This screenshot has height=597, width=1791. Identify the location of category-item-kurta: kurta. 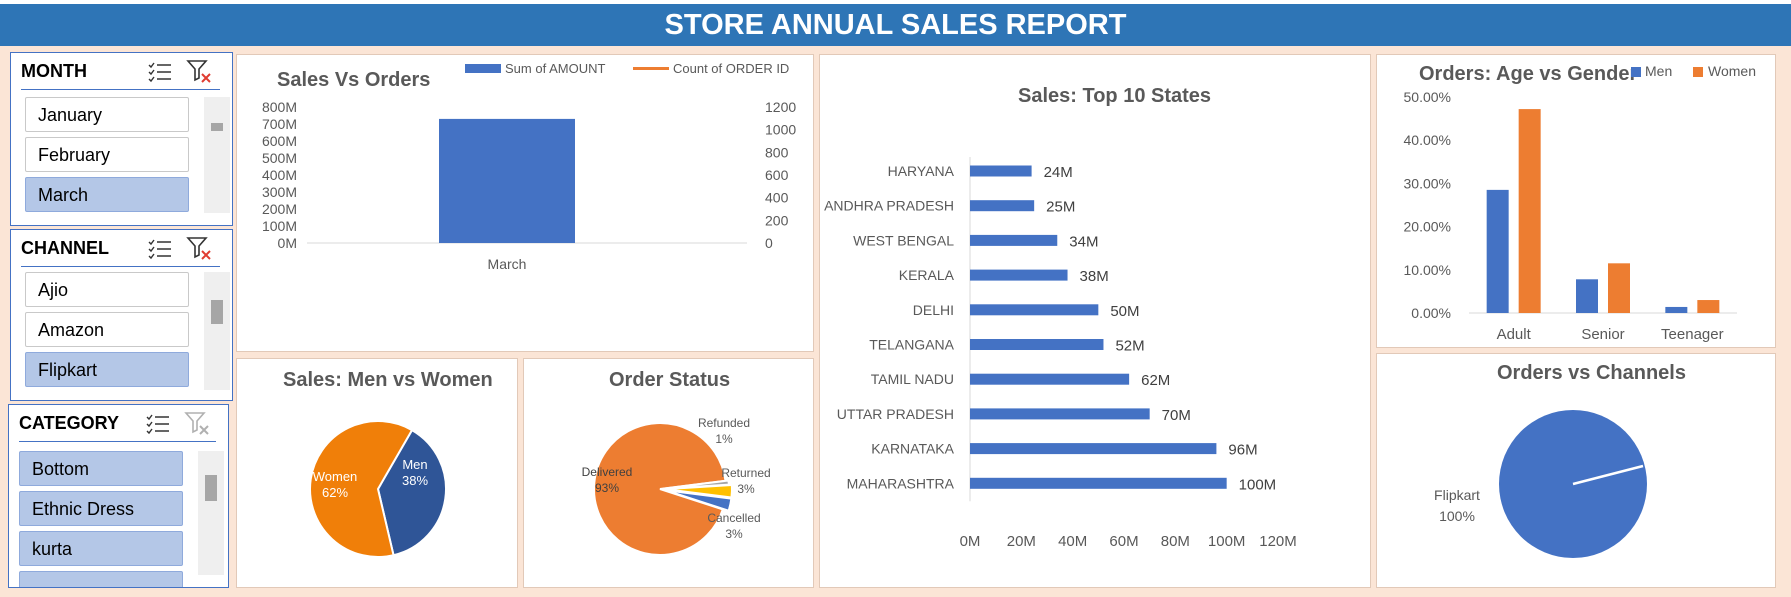
(101, 548).